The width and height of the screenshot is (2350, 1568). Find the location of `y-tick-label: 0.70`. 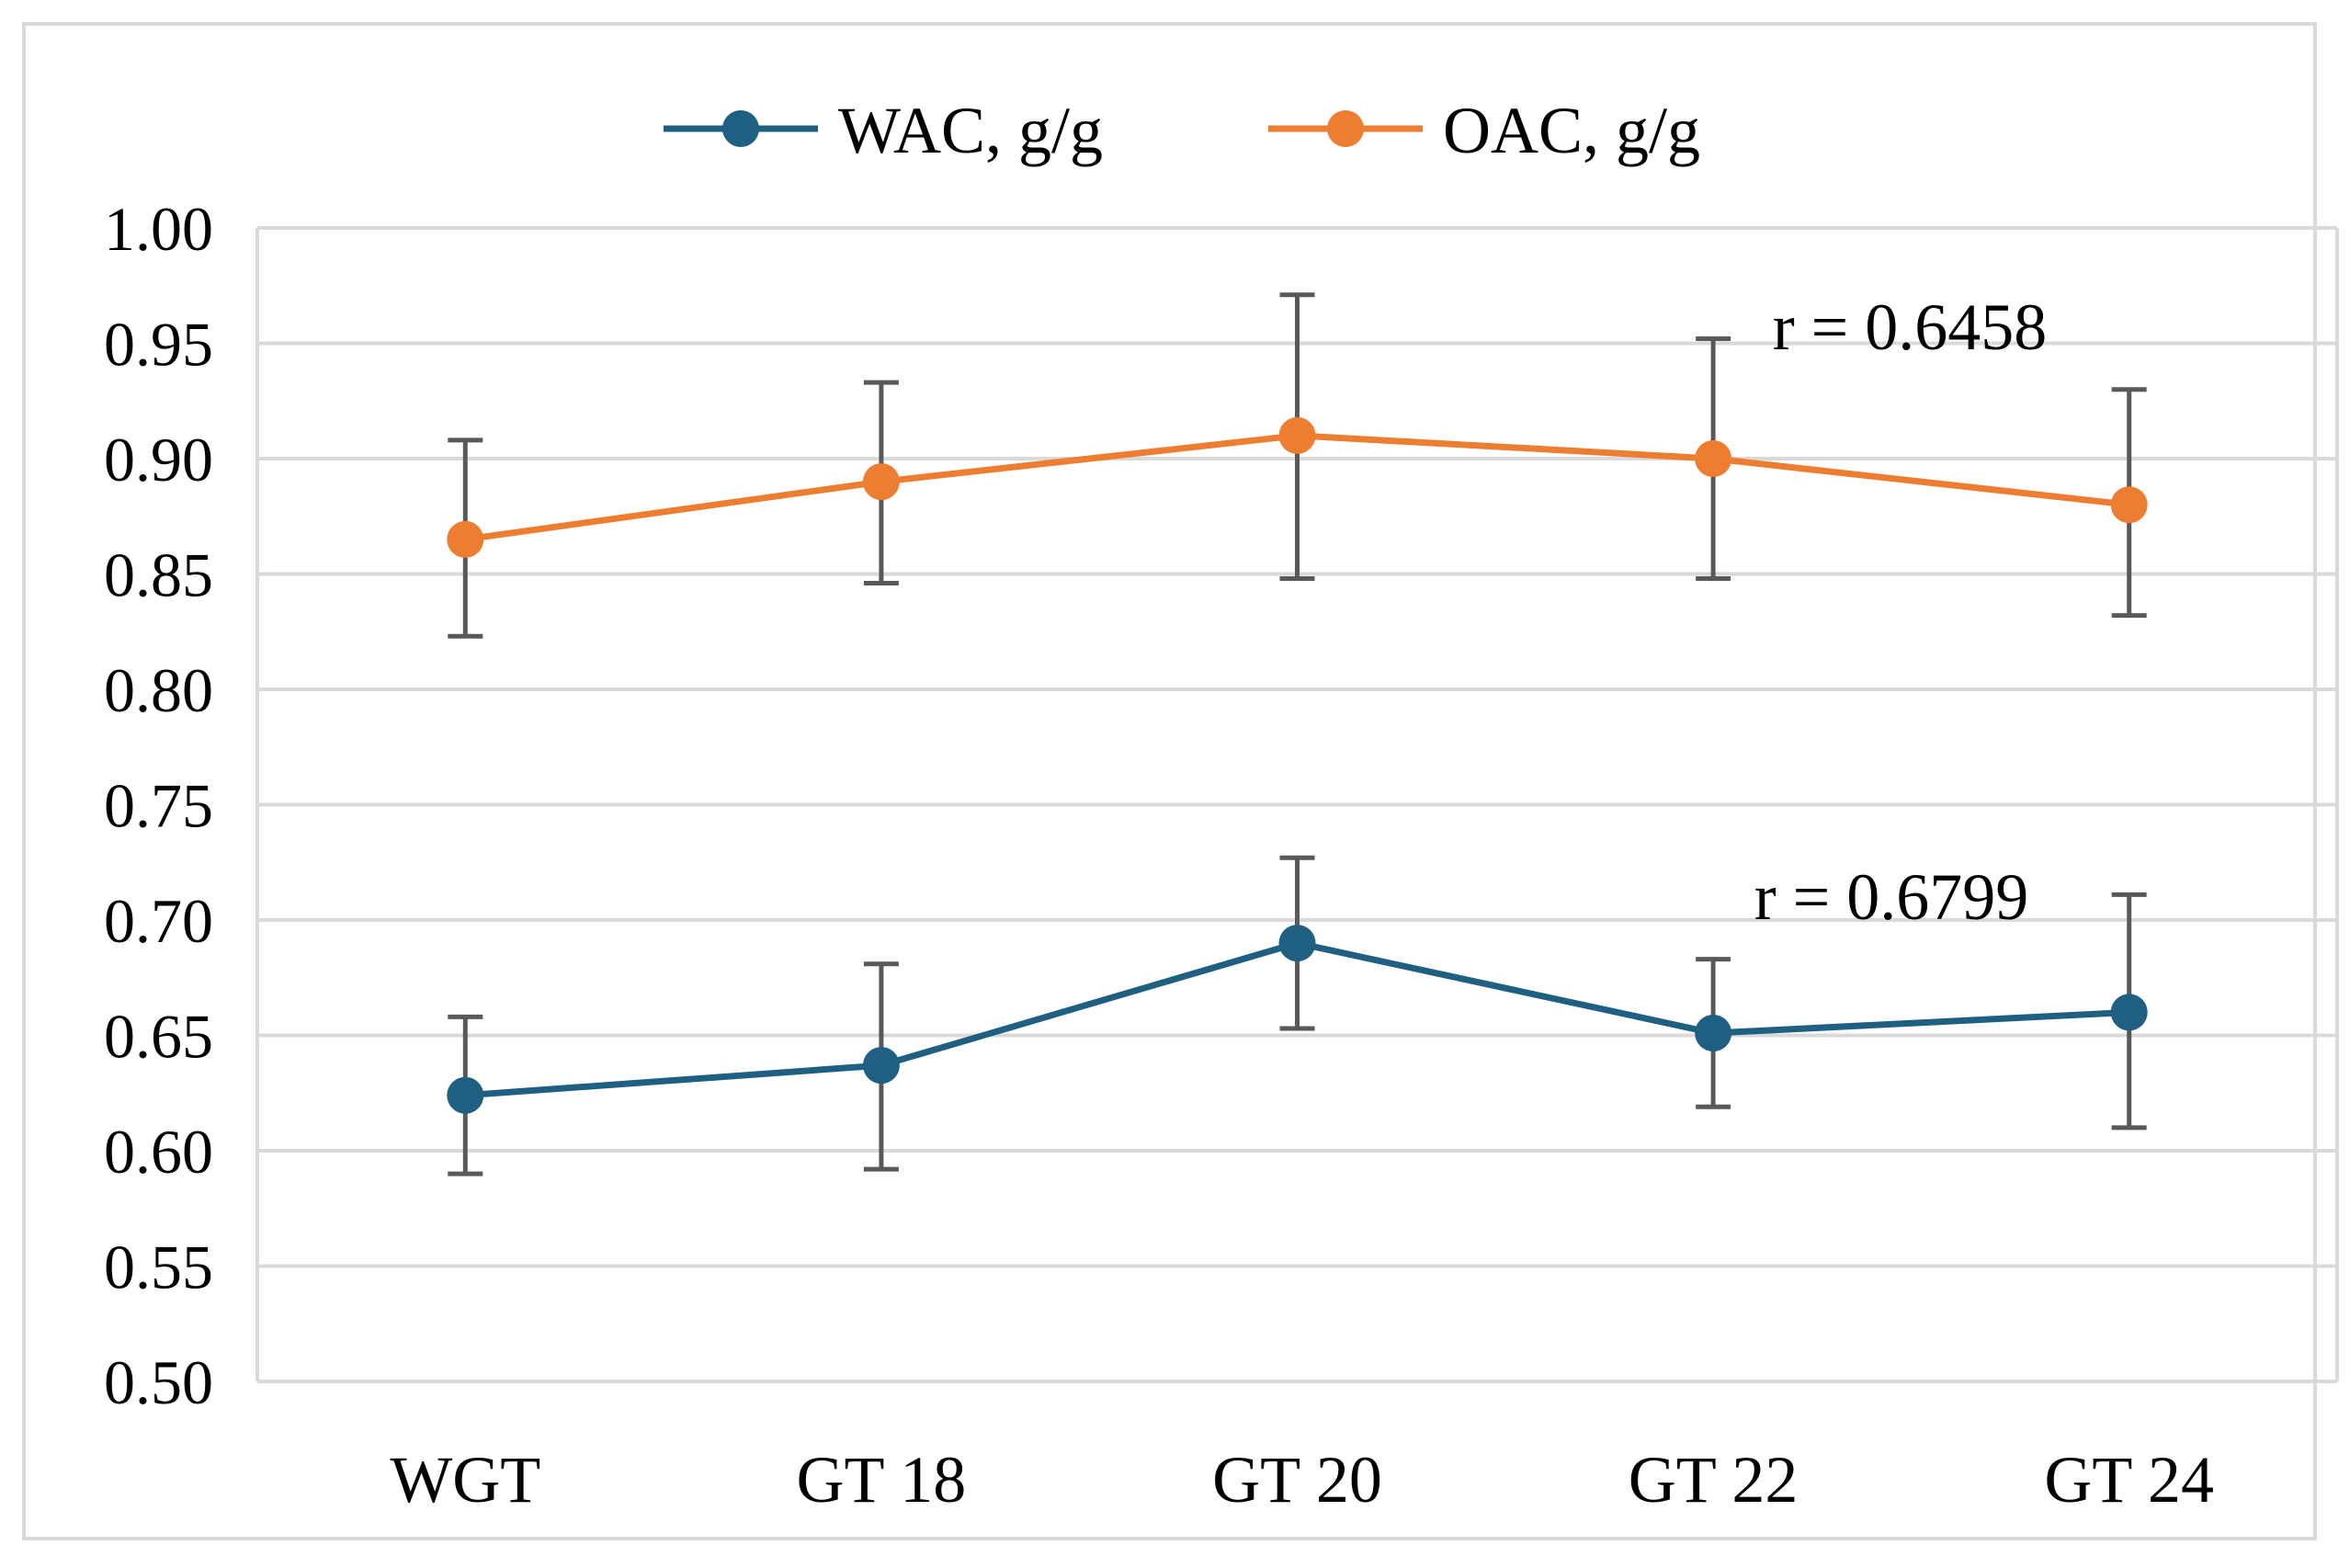

y-tick-label: 0.70 is located at coordinates (158, 921).